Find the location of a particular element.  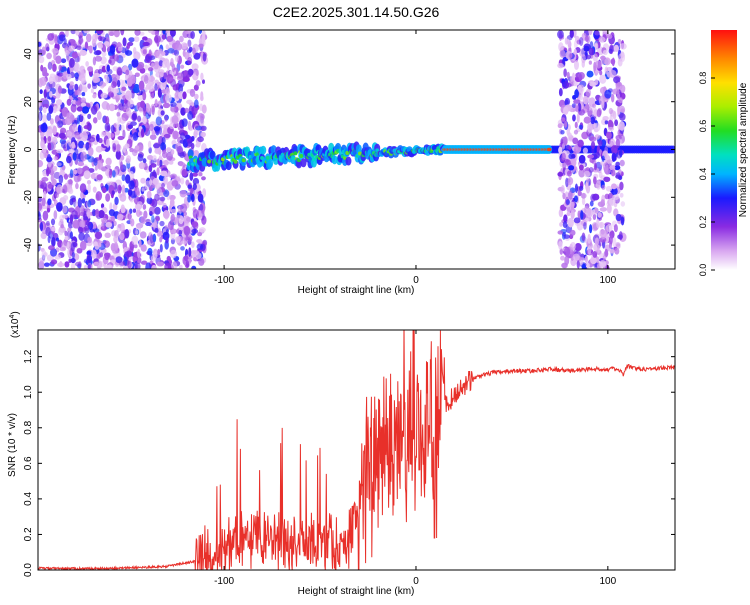

snr-xlabel: Height of straight line (km) is located at coordinates (356, 591).